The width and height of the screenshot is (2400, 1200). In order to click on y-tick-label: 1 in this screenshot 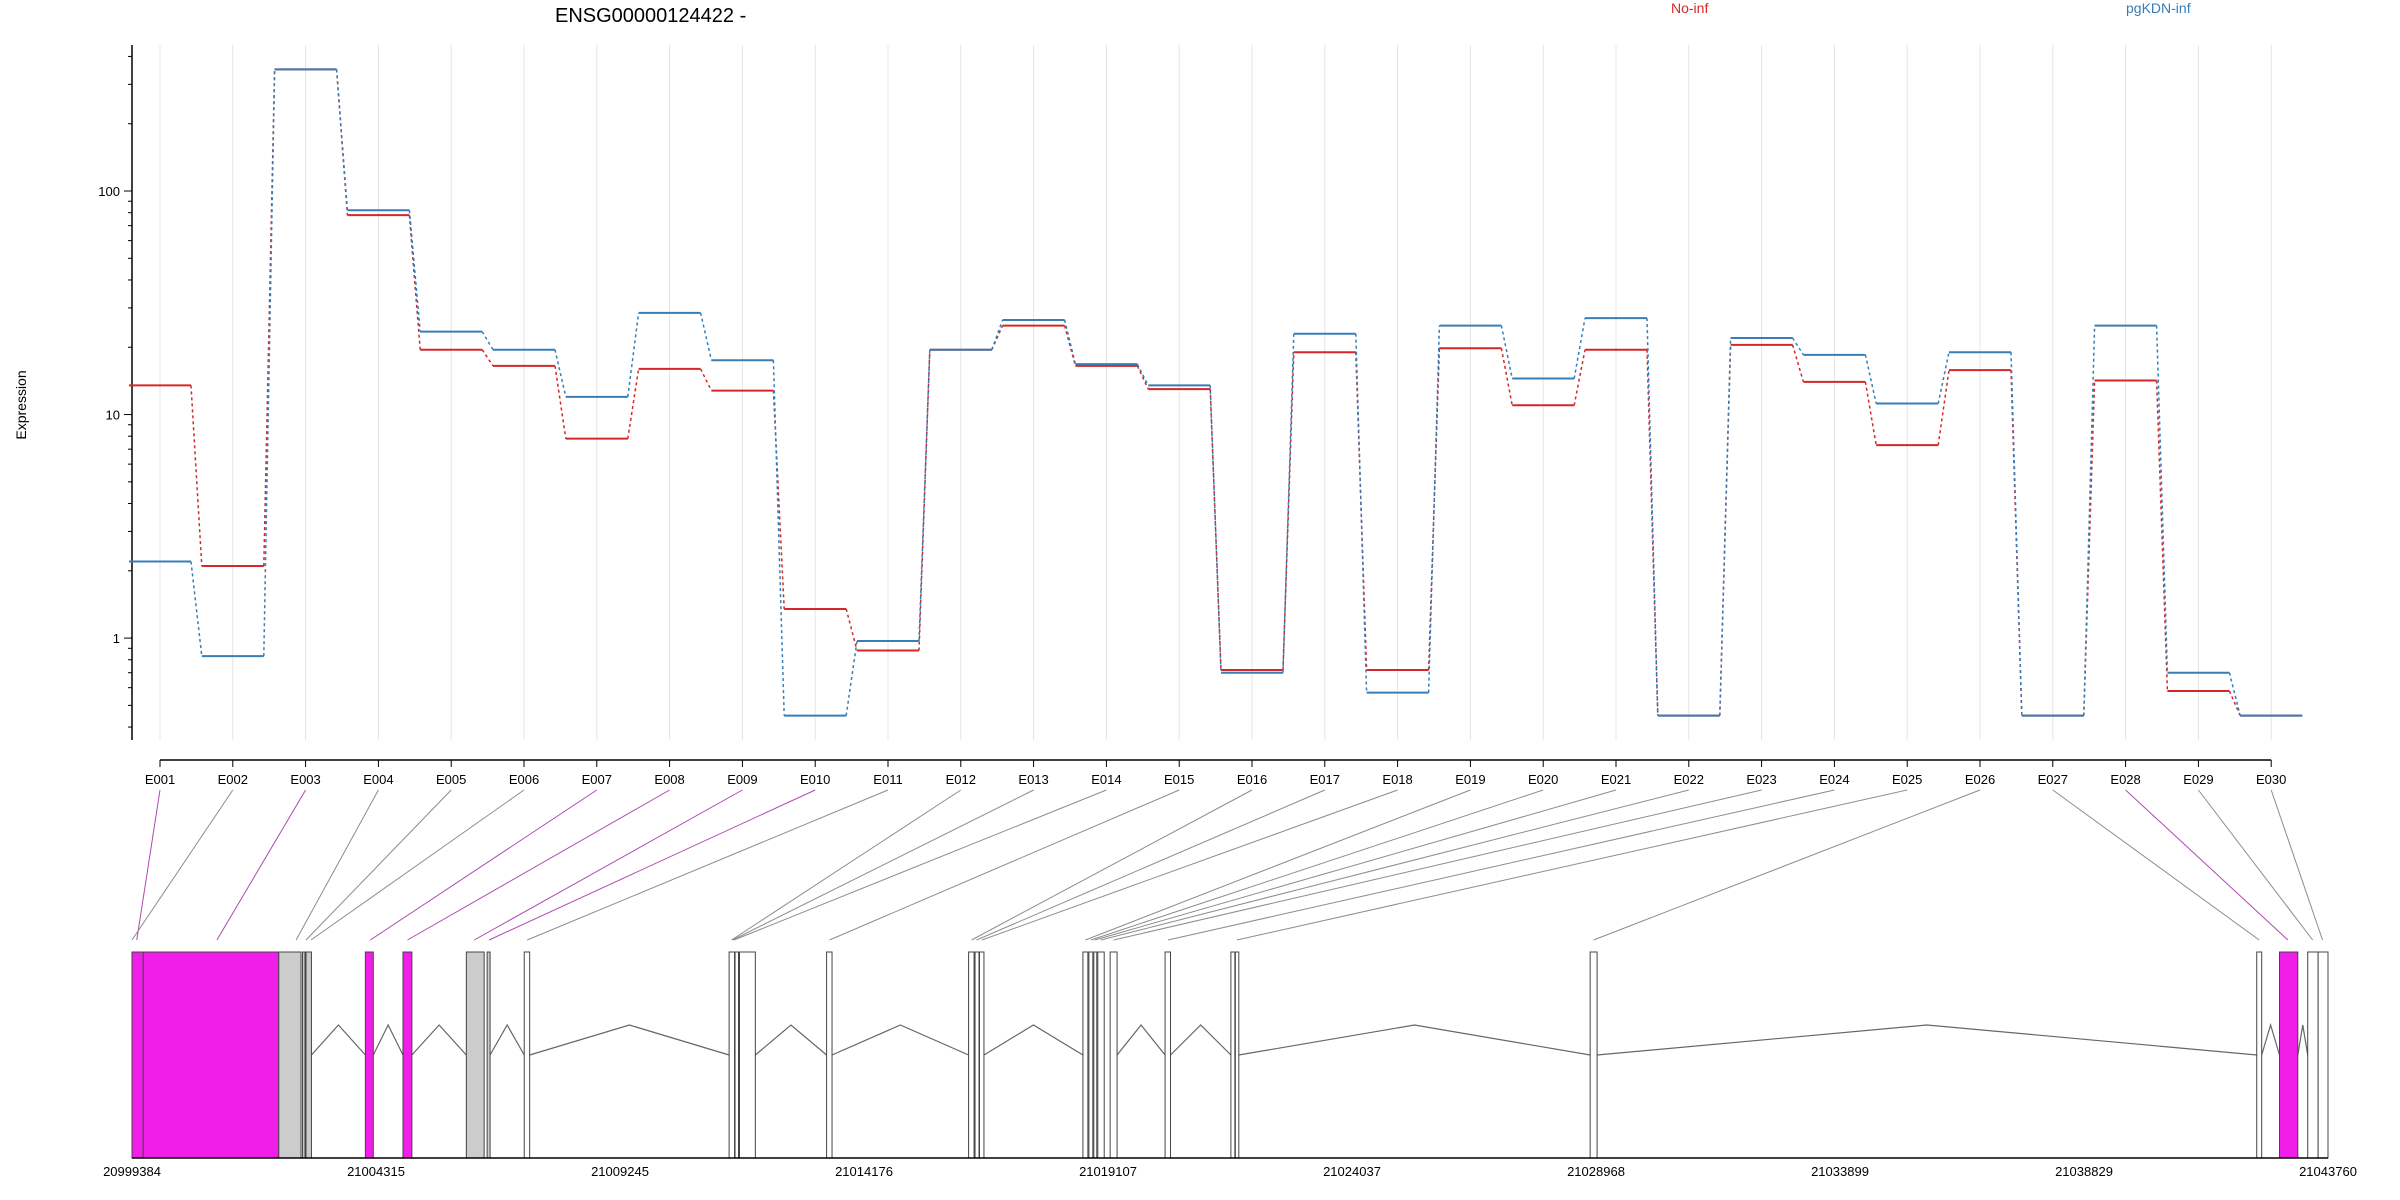, I will do `click(116, 638)`.